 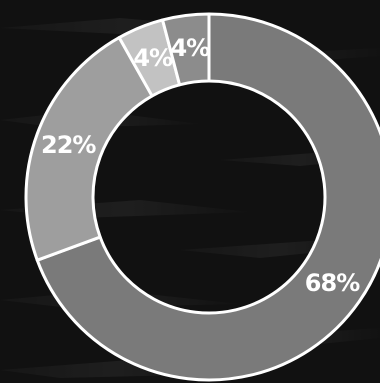 I want to click on slice-label-0: 68%, so click(x=332, y=283).